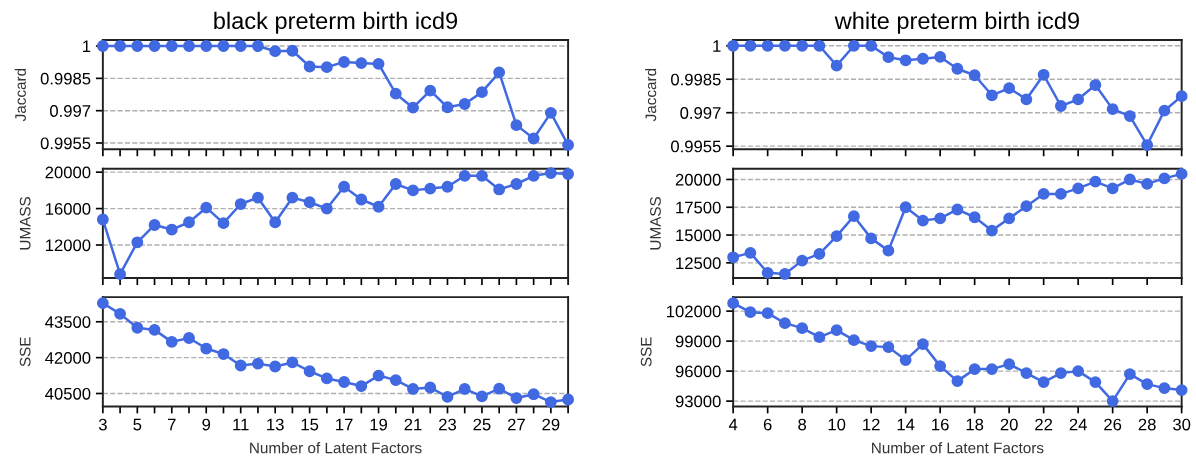 This screenshot has height=465, width=1196. I want to click on y-axis-title: UMASS, so click(25, 223).